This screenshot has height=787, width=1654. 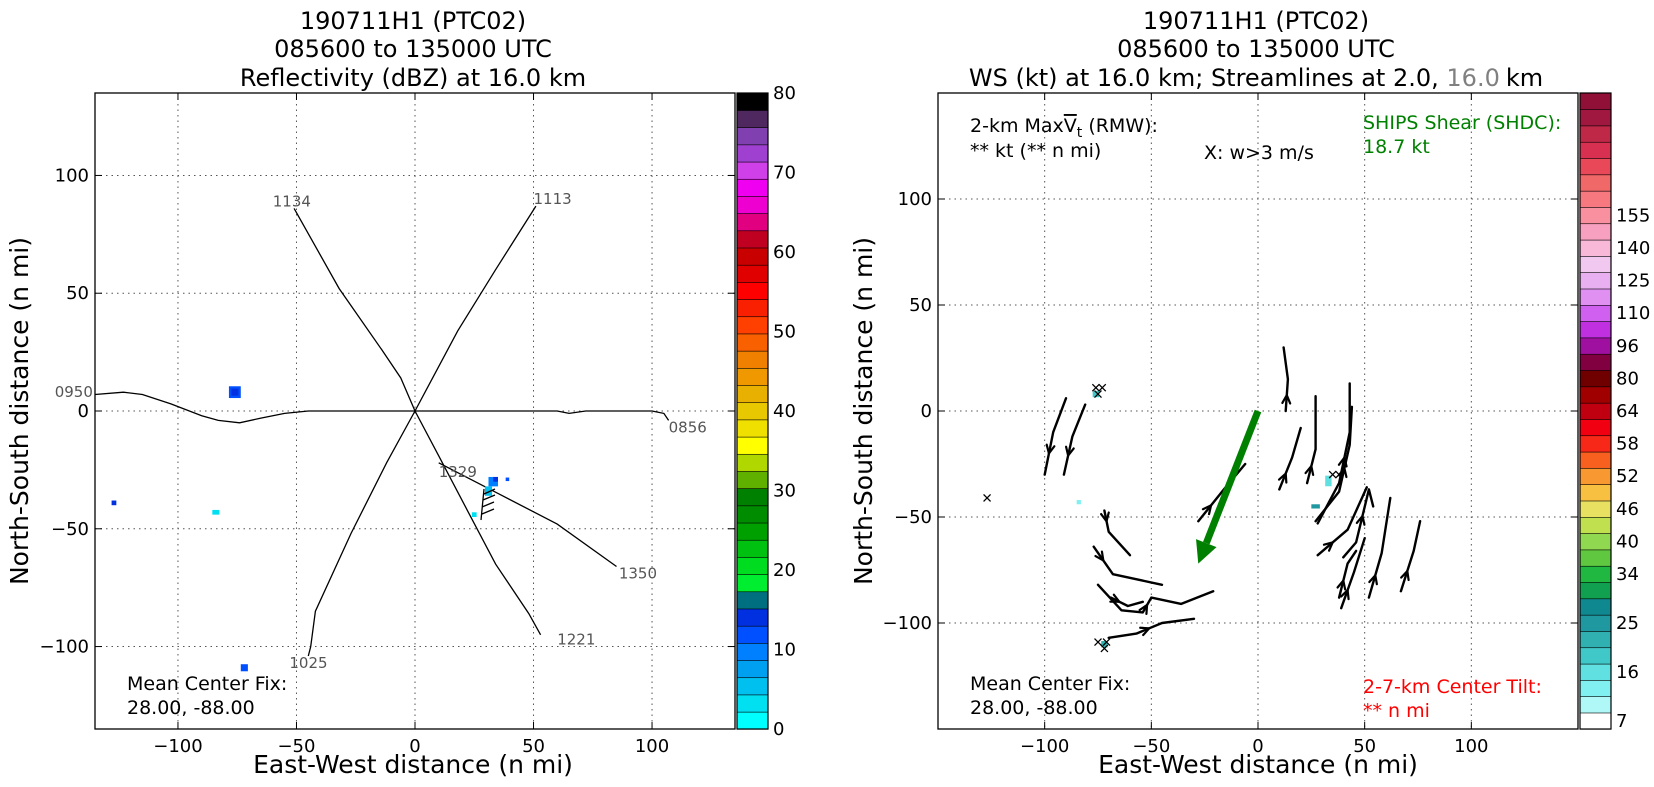 I want to click on max-vt-label-prefix: 2-km Max, so click(x=1017, y=126).